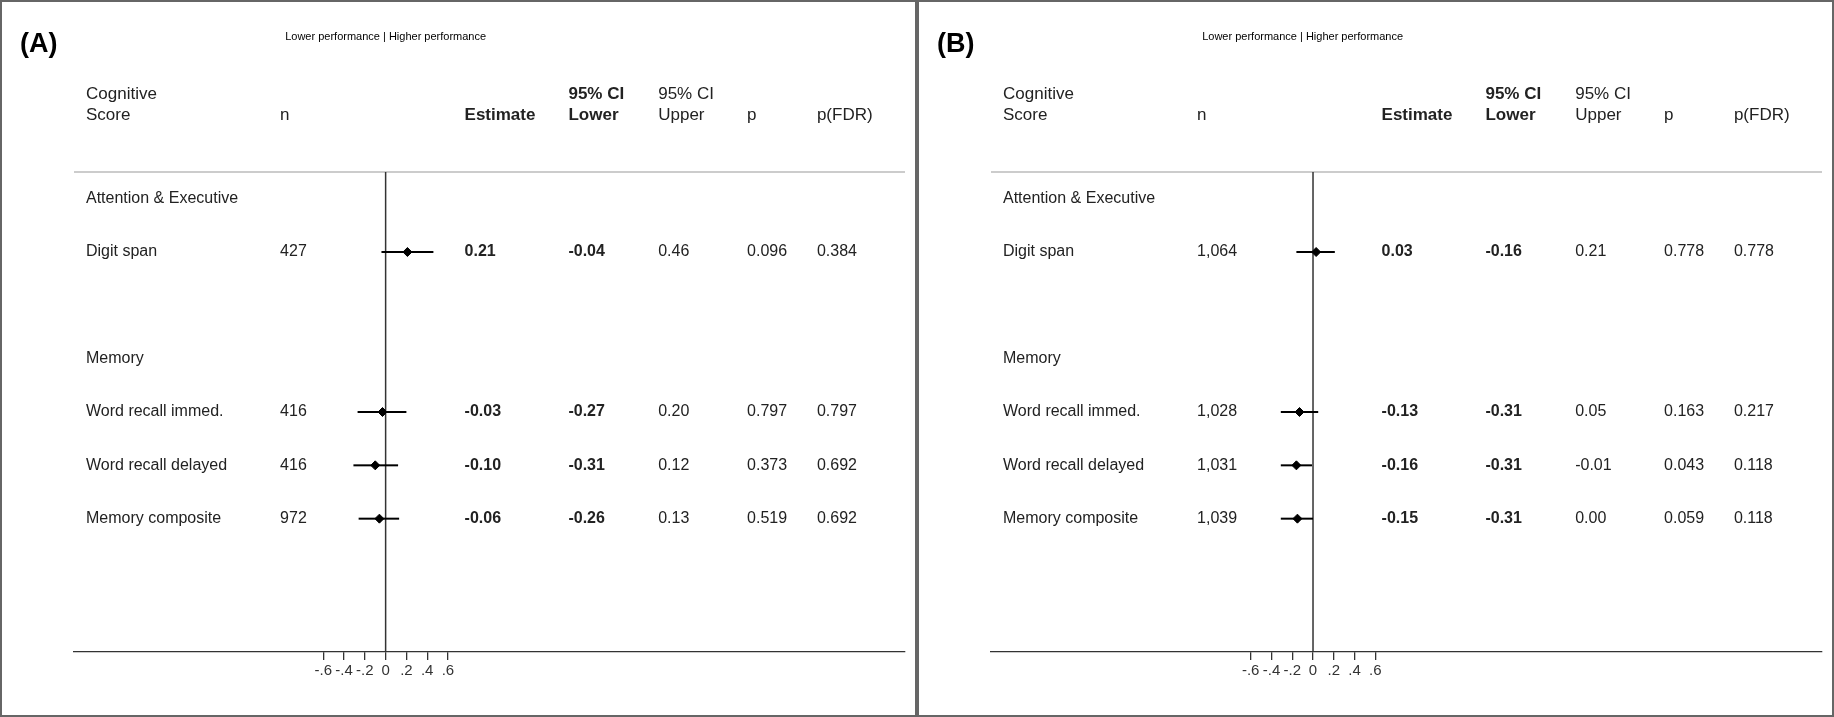 The height and width of the screenshot is (717, 1834). I want to click on annotation: 0.043, so click(1684, 464).